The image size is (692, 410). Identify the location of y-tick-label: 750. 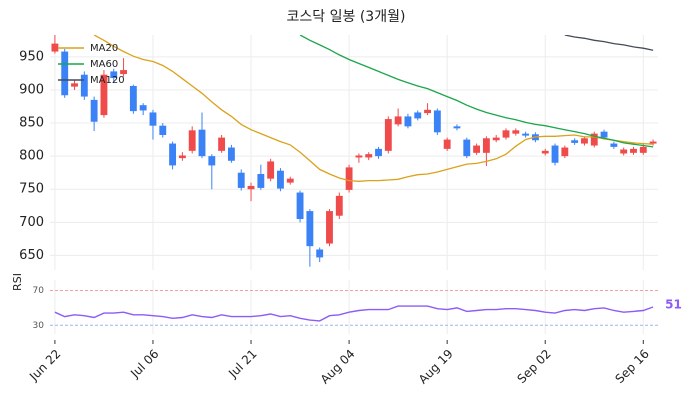
(31, 189).